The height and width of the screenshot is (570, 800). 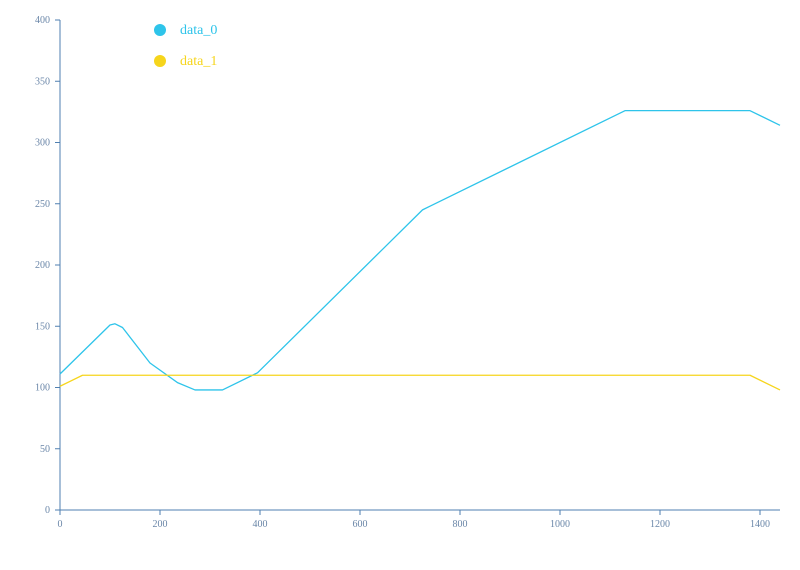 I want to click on y-axis-ticks: 0 50 100 150 200 250 300 350 400, so click(x=47, y=265).